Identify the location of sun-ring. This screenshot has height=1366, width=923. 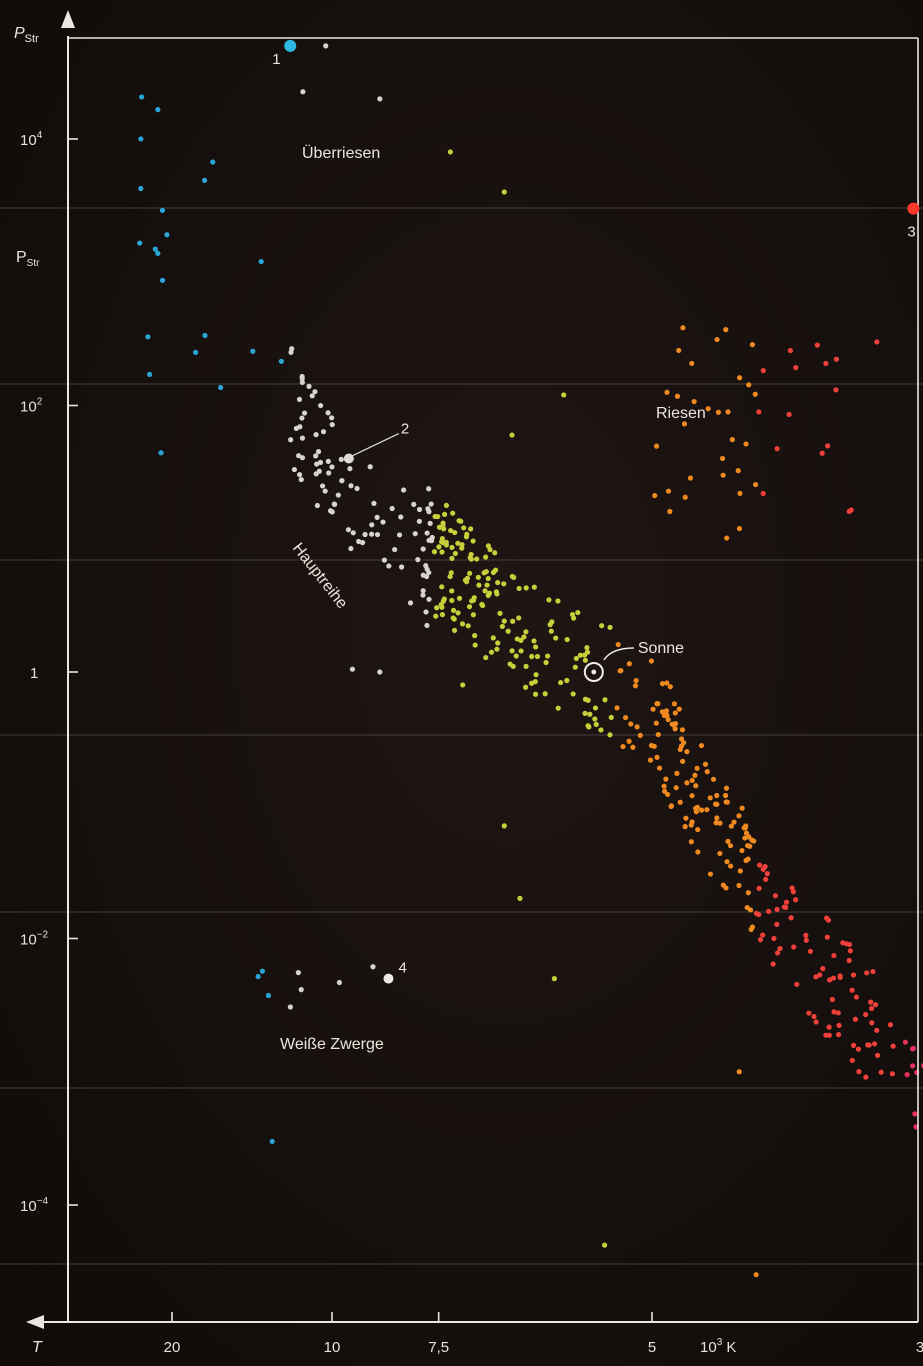
(593, 672).